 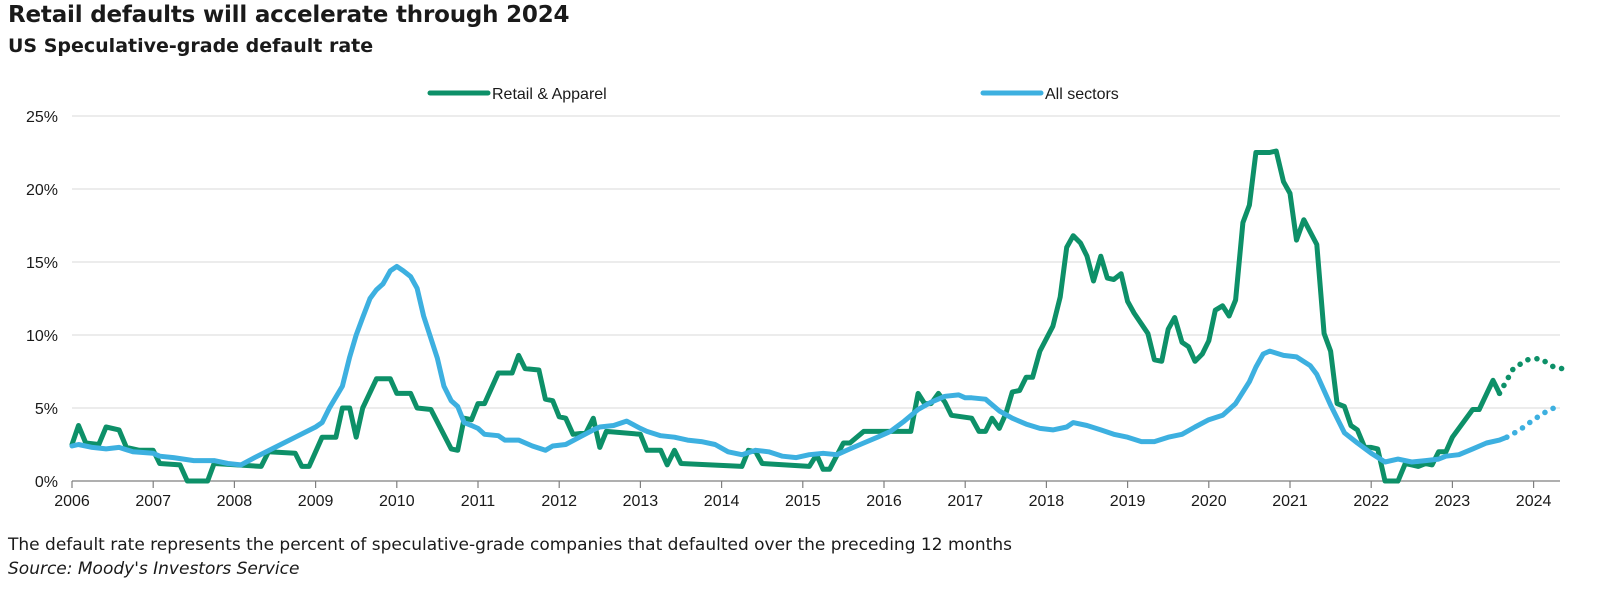 I want to click on x-tick-label: 2014, so click(x=722, y=501).